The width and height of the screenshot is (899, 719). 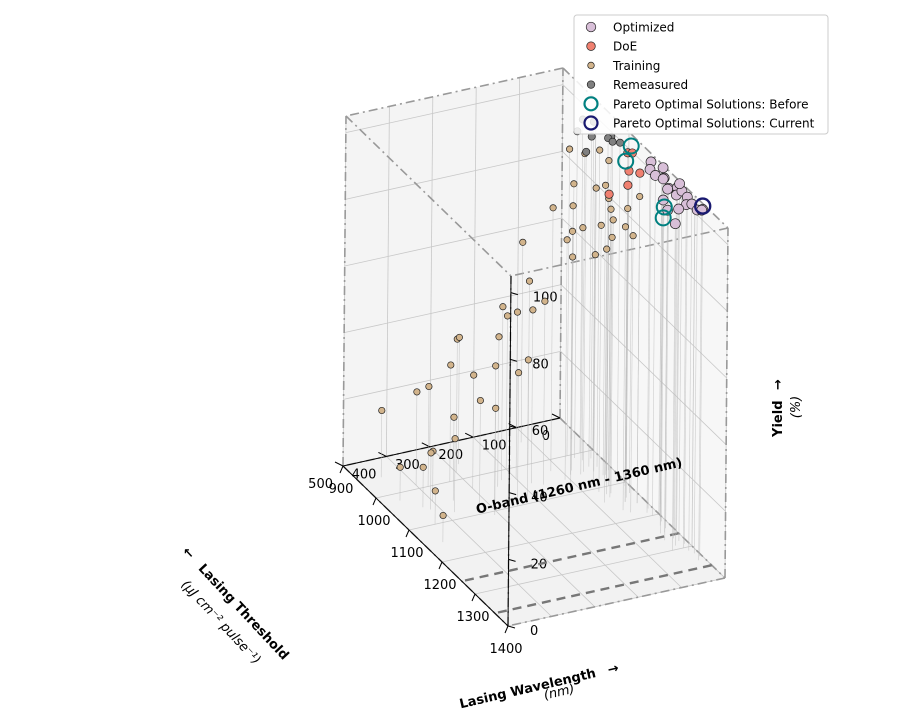 I want to click on legend-marker-pareto-before, so click(x=591, y=104).